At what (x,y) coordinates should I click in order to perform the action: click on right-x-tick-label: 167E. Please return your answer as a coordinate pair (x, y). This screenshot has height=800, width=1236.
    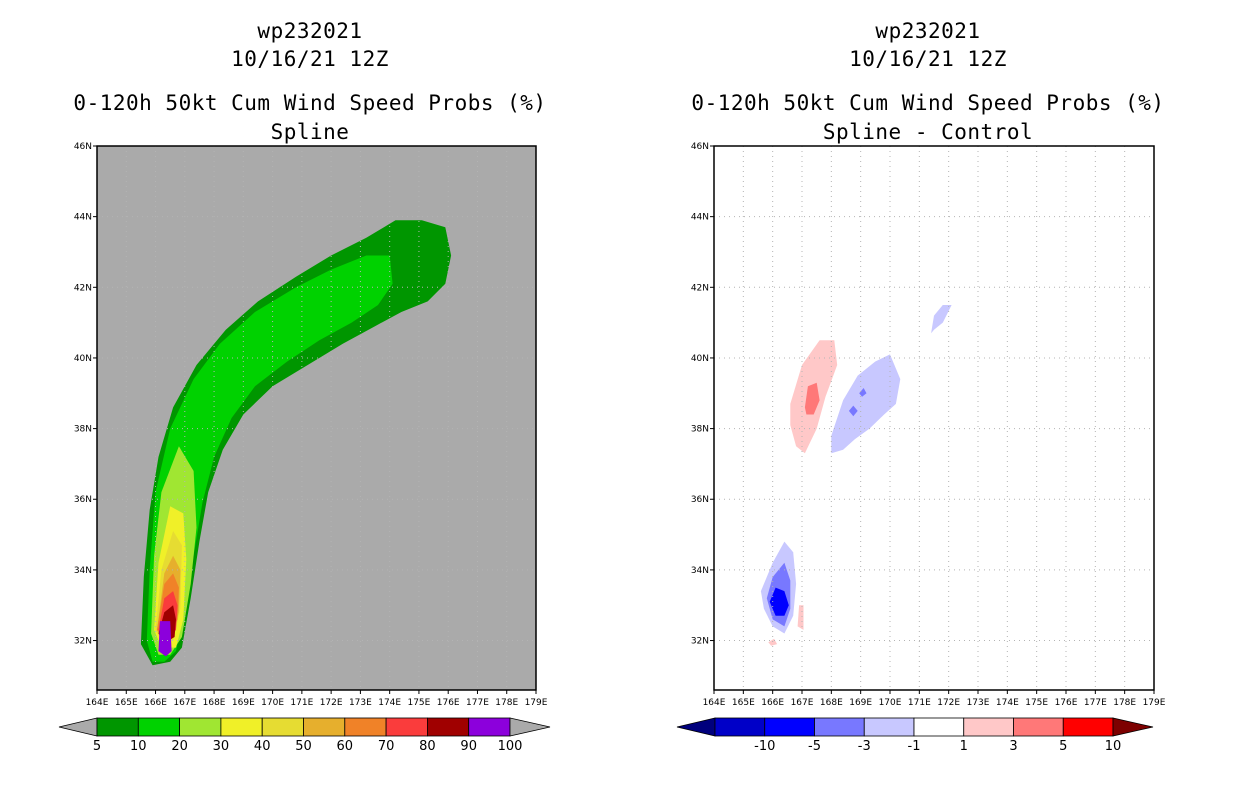
    Looking at the image, I should click on (802, 703).